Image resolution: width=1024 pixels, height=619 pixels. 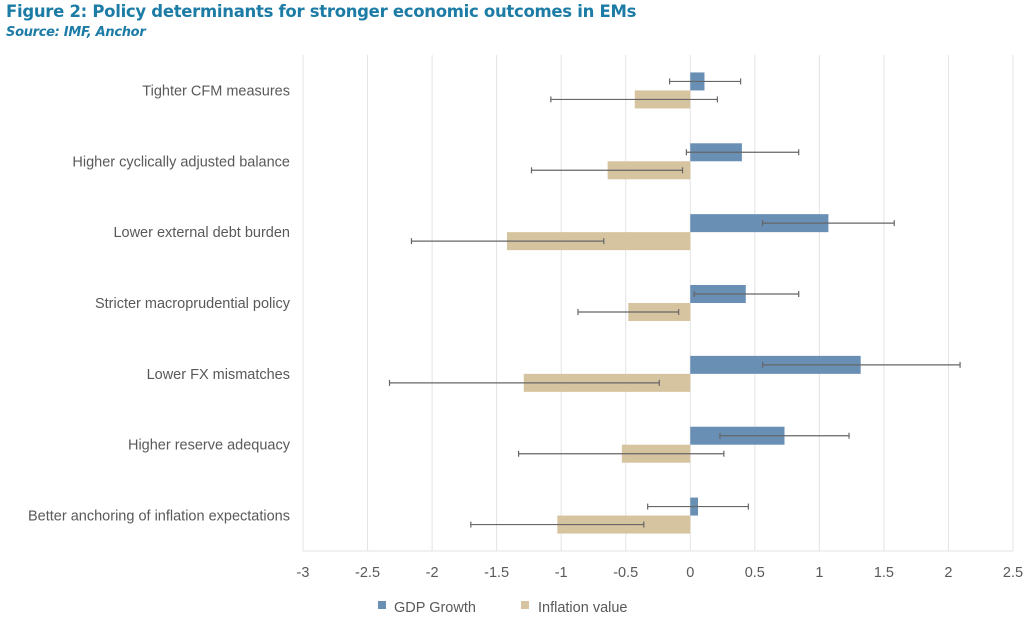 What do you see at coordinates (625, 573) in the screenshot?
I see `x-tick-label: -0.5` at bounding box center [625, 573].